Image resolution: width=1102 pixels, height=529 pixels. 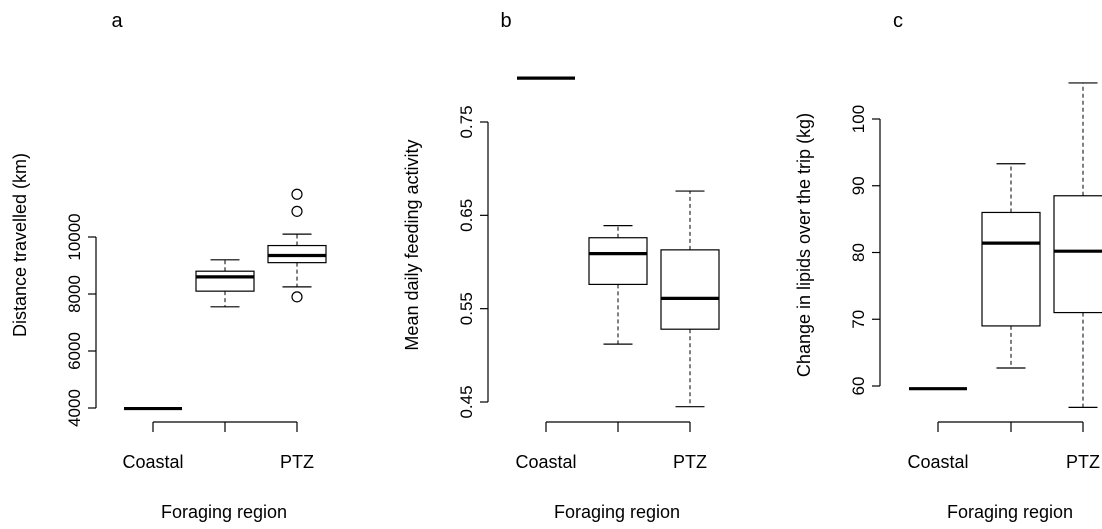 What do you see at coordinates (412, 244) in the screenshot?
I see `y-axis-label: Mean daily feeding activity` at bounding box center [412, 244].